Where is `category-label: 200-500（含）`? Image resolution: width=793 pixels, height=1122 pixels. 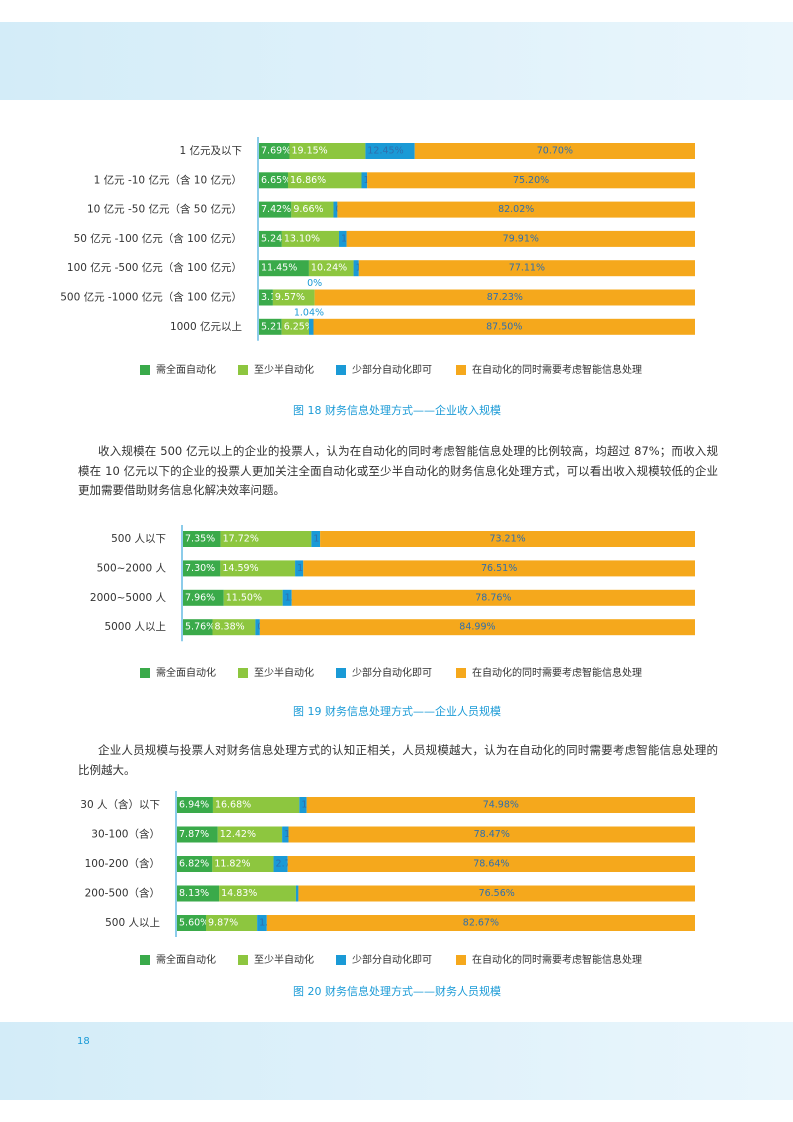 category-label: 200-500（含） is located at coordinates (122, 893).